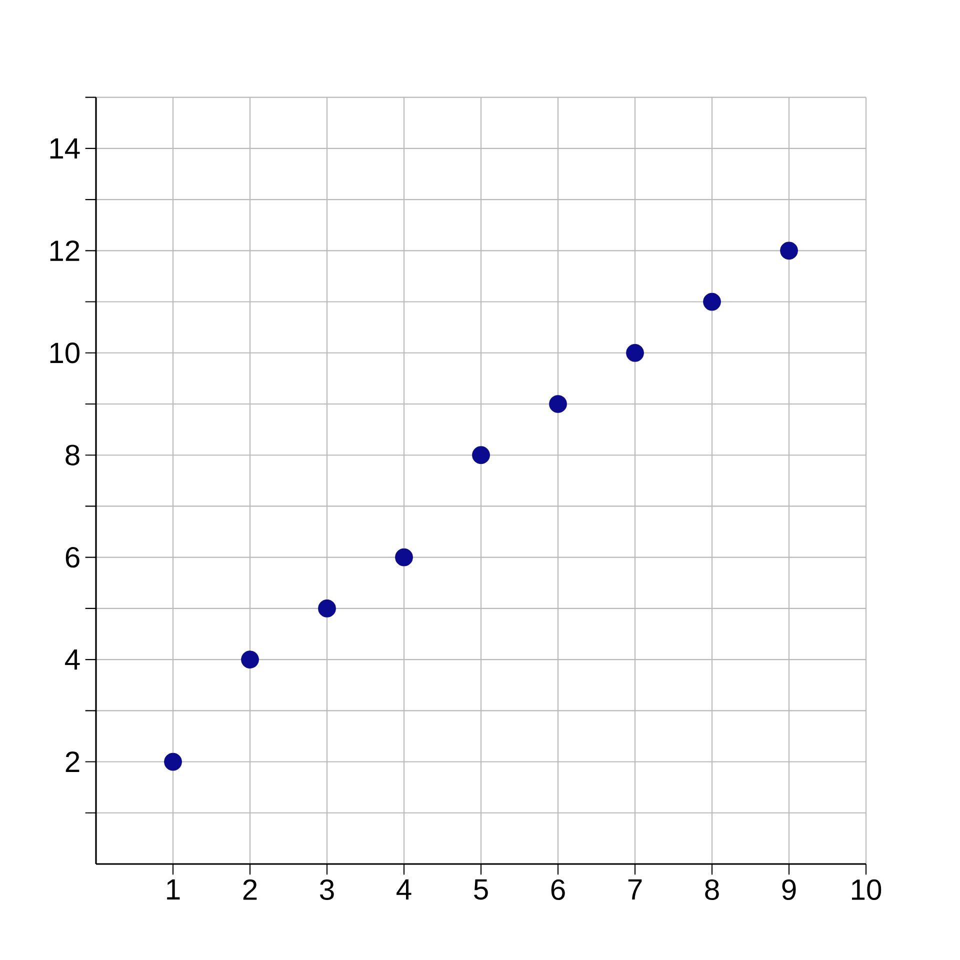 The height and width of the screenshot is (960, 960). Describe the element at coordinates (173, 889) in the screenshot. I see `x-tick-label: 1` at that location.